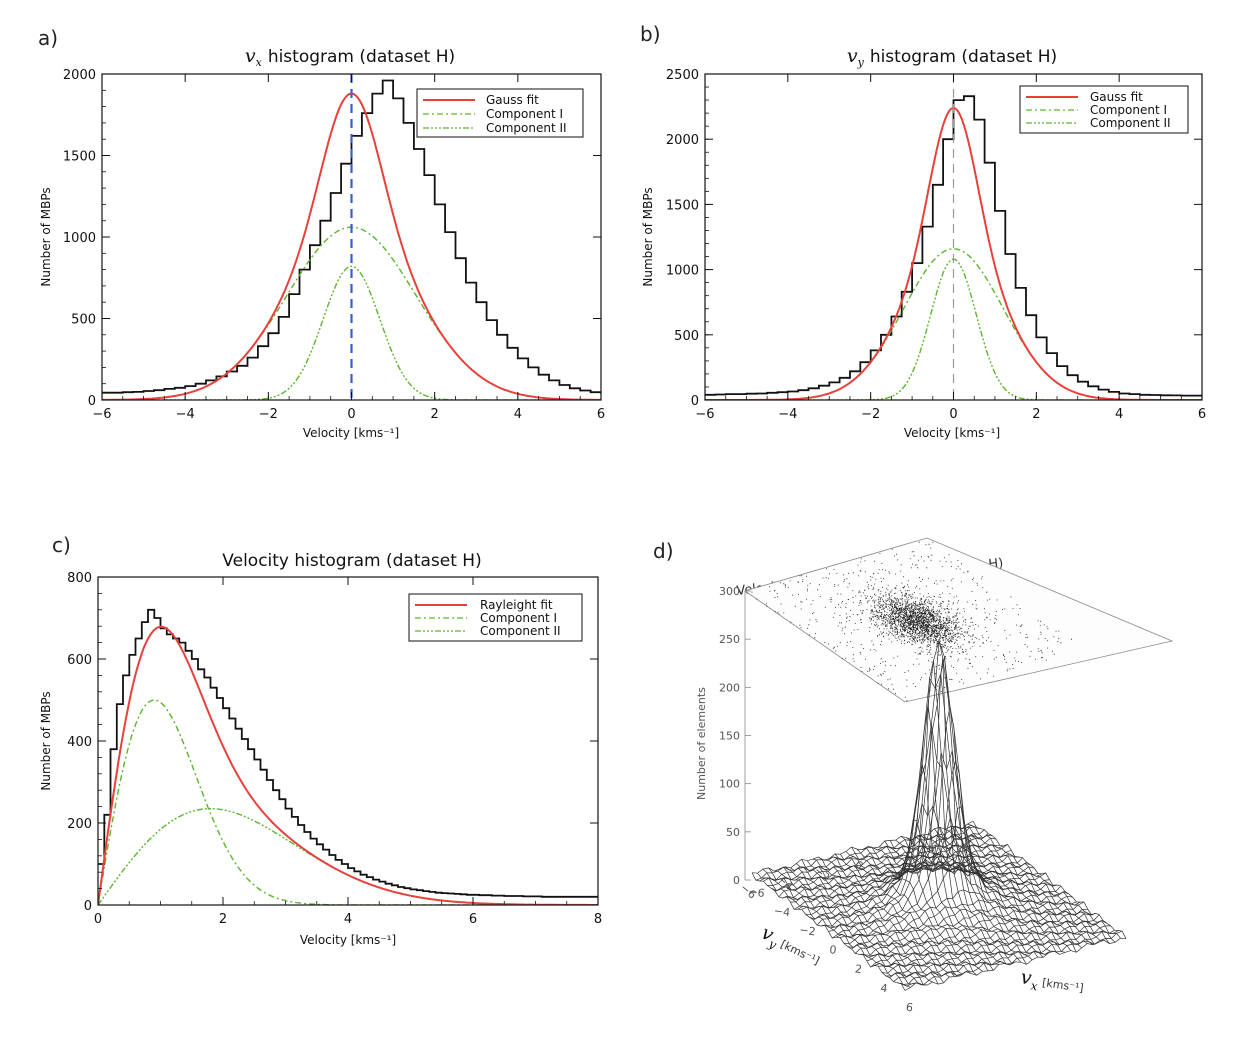  What do you see at coordinates (598, 919) in the screenshot?
I see `panel-c-xtick-label: 8` at bounding box center [598, 919].